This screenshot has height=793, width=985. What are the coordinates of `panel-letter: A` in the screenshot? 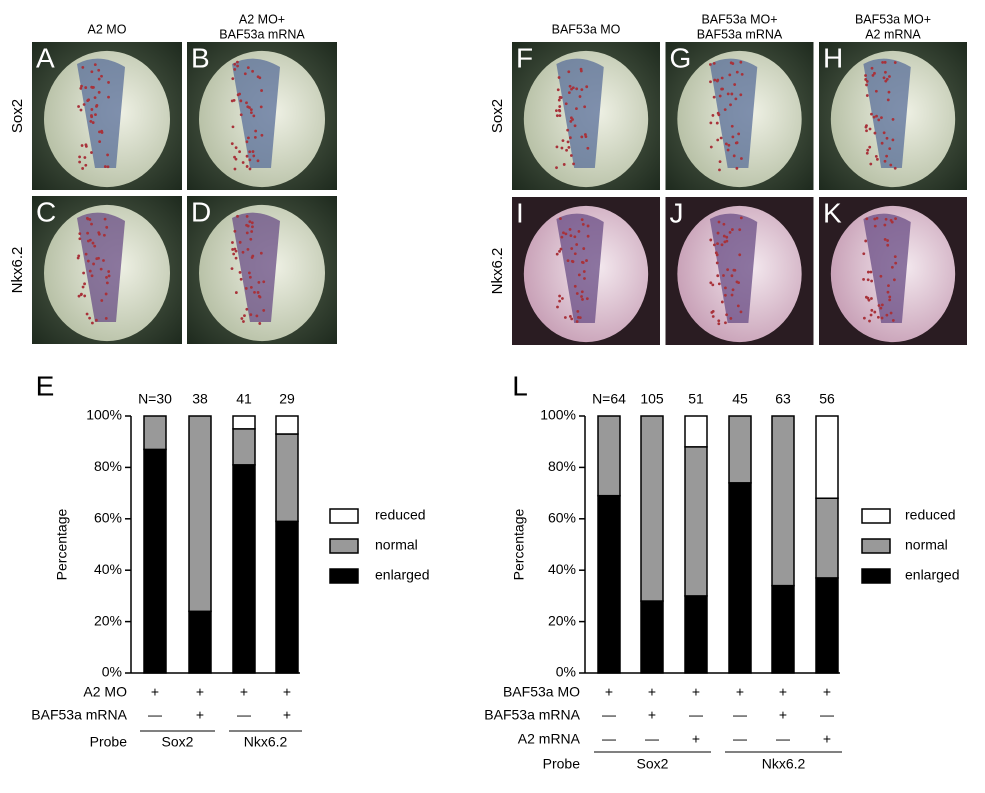 It's located at (45, 57).